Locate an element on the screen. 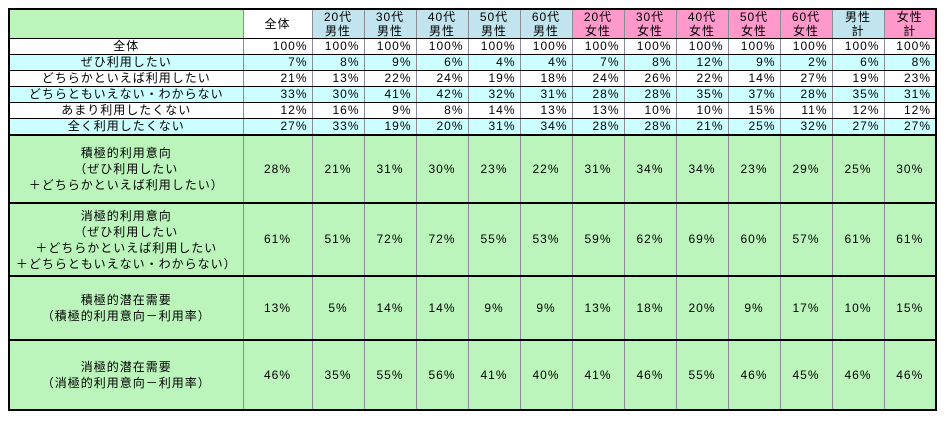 Image resolution: width=944 pixels, height=425 pixels. value-cell-female-30s: 62% is located at coordinates (650, 239).